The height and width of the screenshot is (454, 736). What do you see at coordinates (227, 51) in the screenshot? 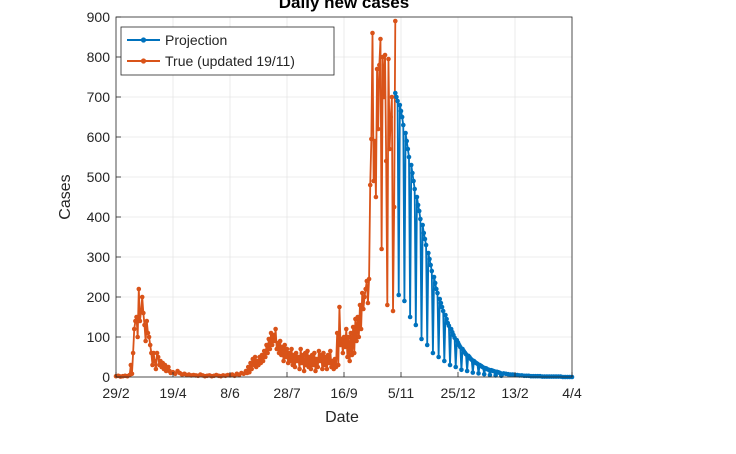
I see `legend-box` at bounding box center [227, 51].